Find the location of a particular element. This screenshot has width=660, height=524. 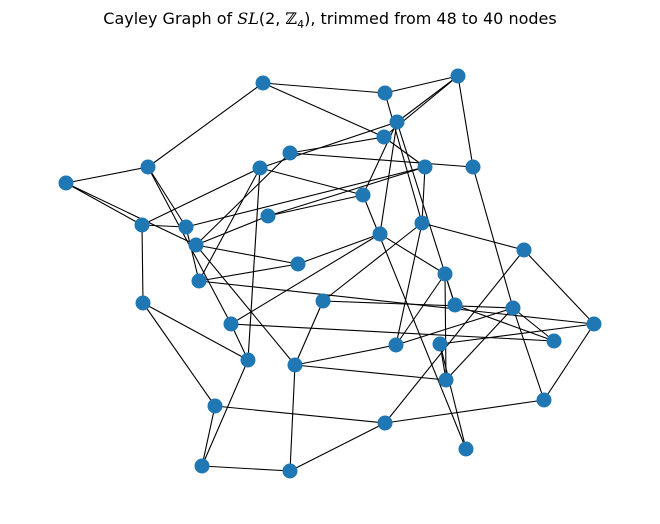

title-ring: ℤ is located at coordinates (291, 18).